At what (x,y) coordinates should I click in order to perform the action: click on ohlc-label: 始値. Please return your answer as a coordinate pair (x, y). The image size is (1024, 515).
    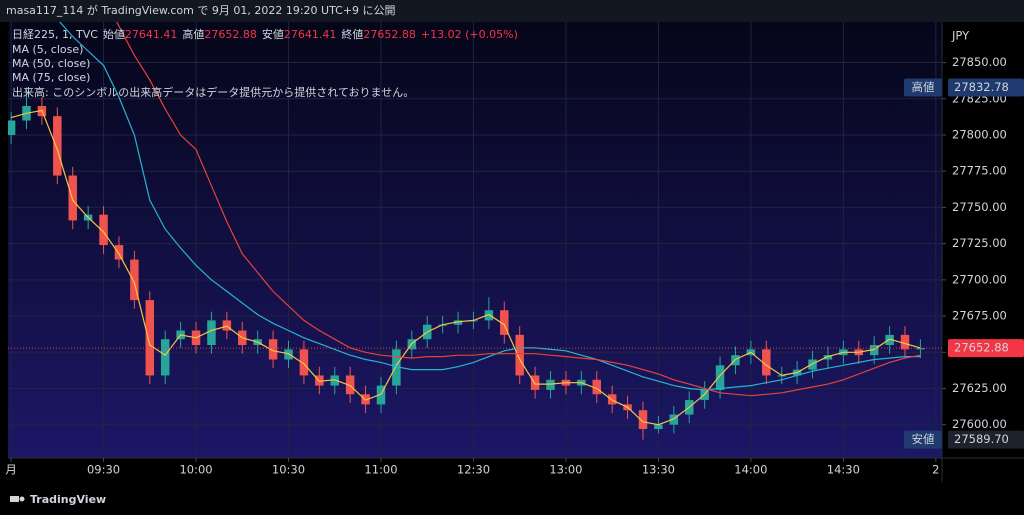
    Looking at the image, I should click on (114, 34).